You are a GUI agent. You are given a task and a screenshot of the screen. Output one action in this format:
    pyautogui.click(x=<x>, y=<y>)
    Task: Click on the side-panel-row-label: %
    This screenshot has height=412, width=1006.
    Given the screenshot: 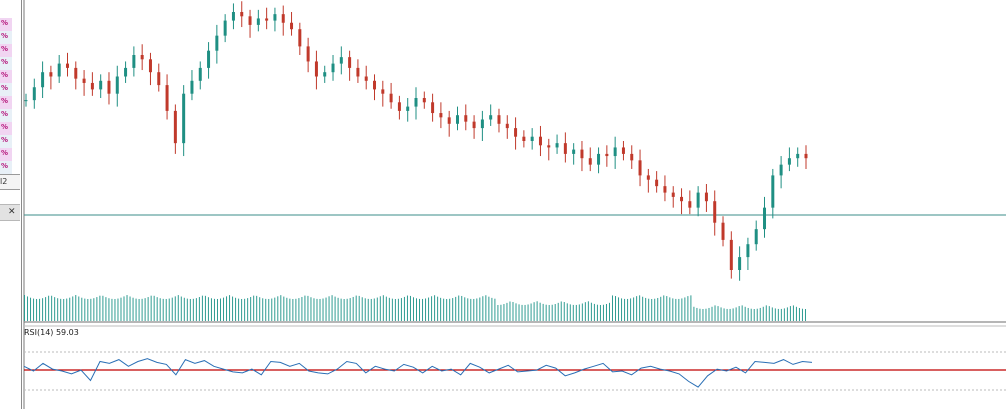 What is the action you would take?
    pyautogui.click(x=5, y=23)
    